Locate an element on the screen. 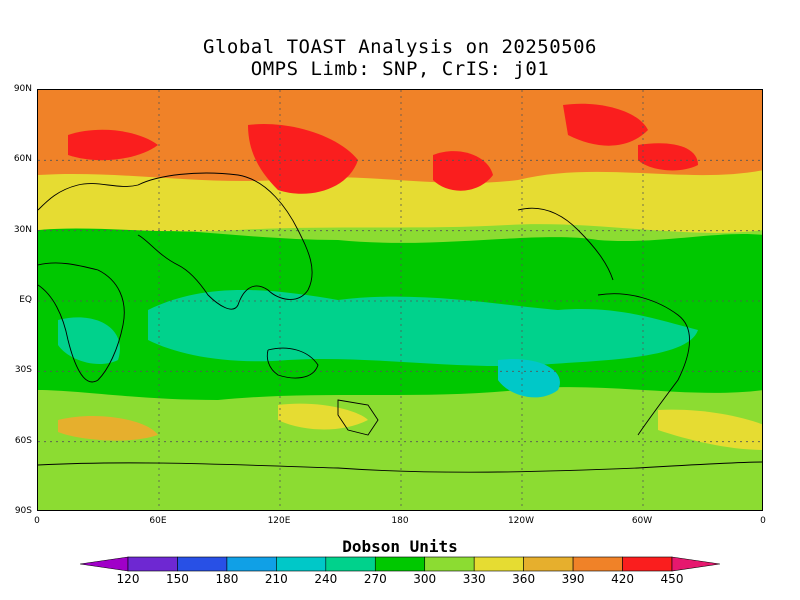 The image size is (800, 600). lon-tick-label: 180 is located at coordinates (400, 521).